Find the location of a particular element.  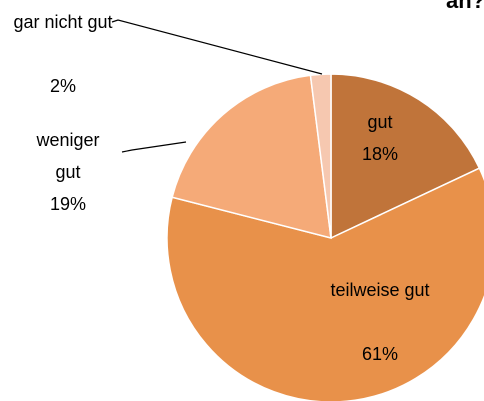

slice-value-label: 61% is located at coordinates (380, 354).